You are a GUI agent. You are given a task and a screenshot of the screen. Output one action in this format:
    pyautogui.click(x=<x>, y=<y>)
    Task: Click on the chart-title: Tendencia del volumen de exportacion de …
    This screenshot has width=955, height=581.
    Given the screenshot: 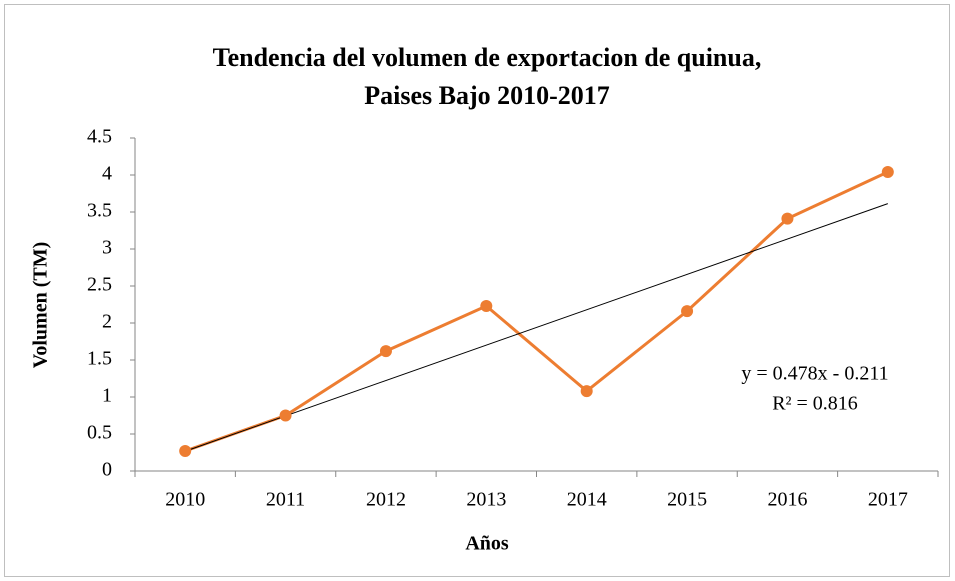 What is the action you would take?
    pyautogui.click(x=487, y=57)
    